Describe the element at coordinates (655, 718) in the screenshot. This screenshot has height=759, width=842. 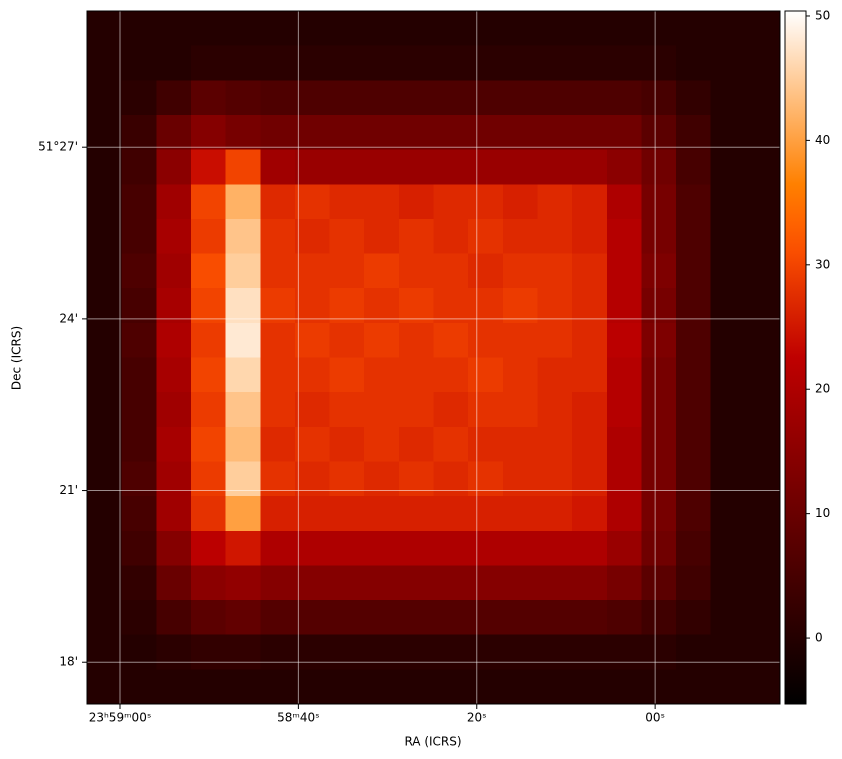
I see `x-tick-label: 00ˢ` at that location.